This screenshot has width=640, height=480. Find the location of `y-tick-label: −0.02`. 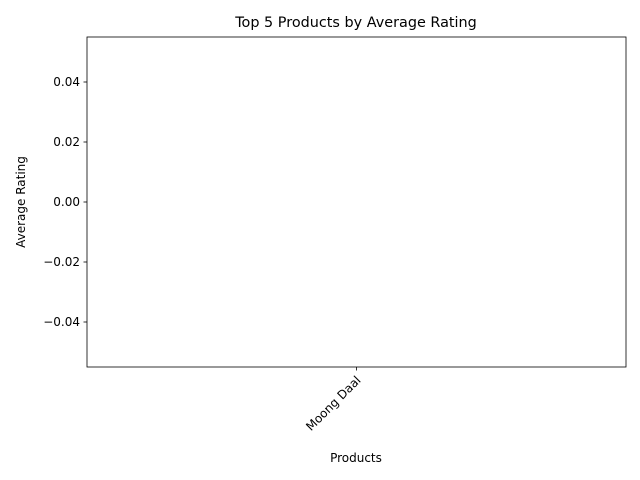

y-tick-label: −0.02 is located at coordinates (61, 262).